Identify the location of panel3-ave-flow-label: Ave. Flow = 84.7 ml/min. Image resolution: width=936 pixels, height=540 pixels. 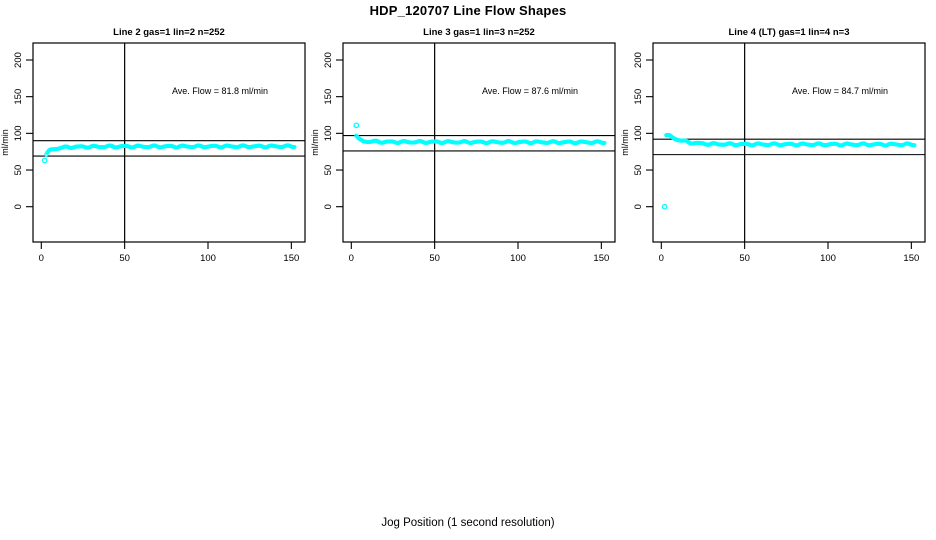
(840, 91).